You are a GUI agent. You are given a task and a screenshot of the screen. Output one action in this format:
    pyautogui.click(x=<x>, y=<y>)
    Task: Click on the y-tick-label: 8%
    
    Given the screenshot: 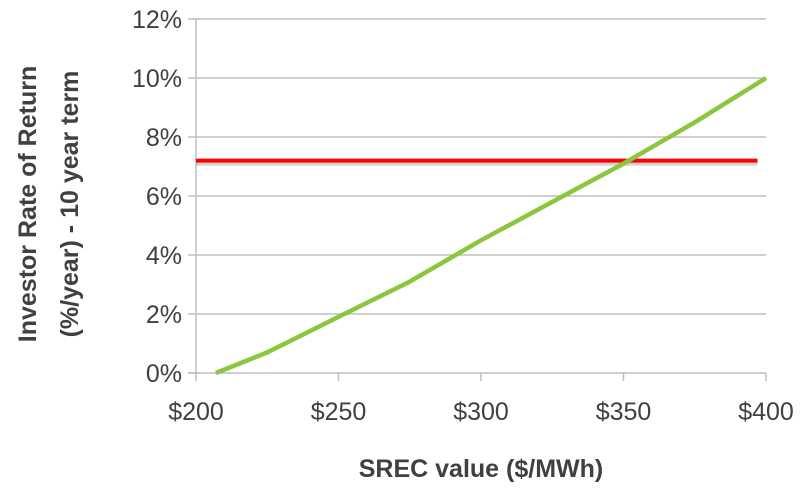 What is the action you would take?
    pyautogui.click(x=164, y=138)
    